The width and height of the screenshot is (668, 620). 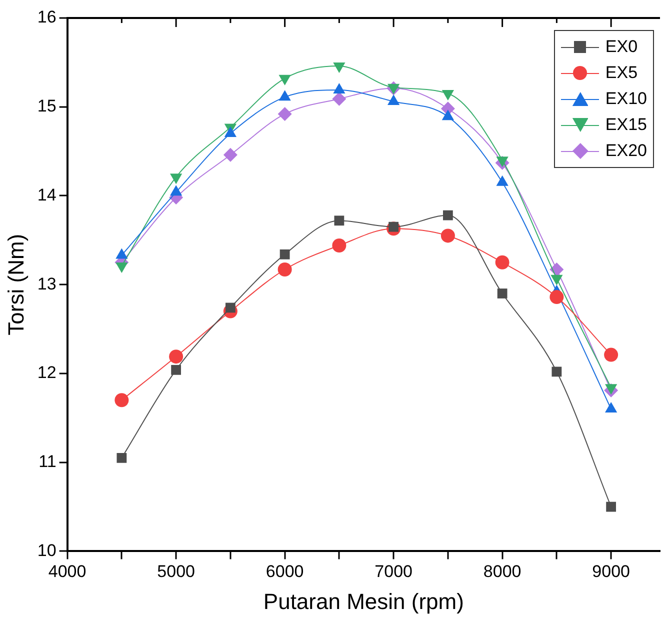 I want to click on x-tick-label: 6000, so click(x=285, y=572).